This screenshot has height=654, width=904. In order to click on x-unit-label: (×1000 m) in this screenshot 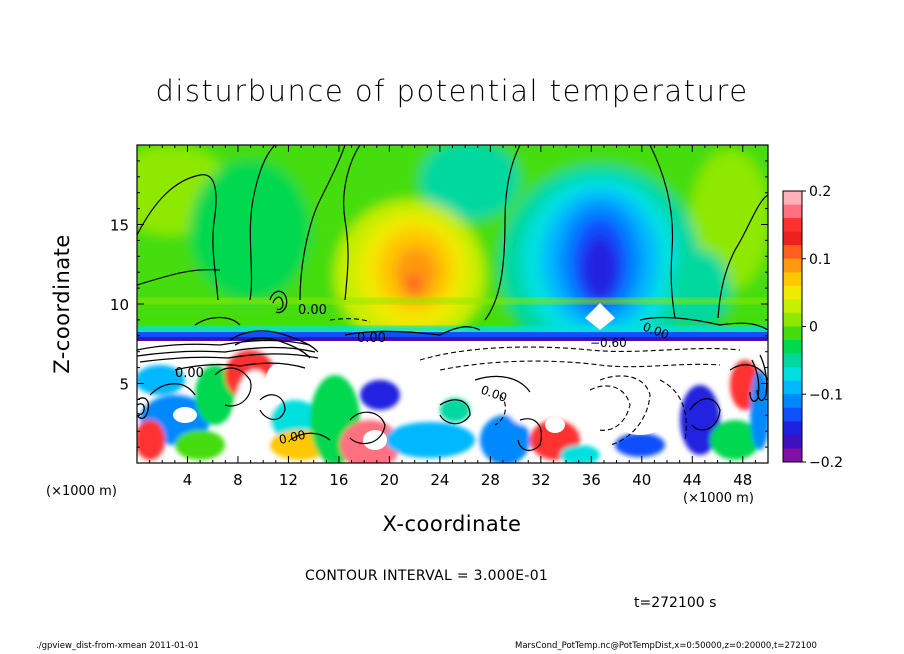, I will do `click(718, 498)`.